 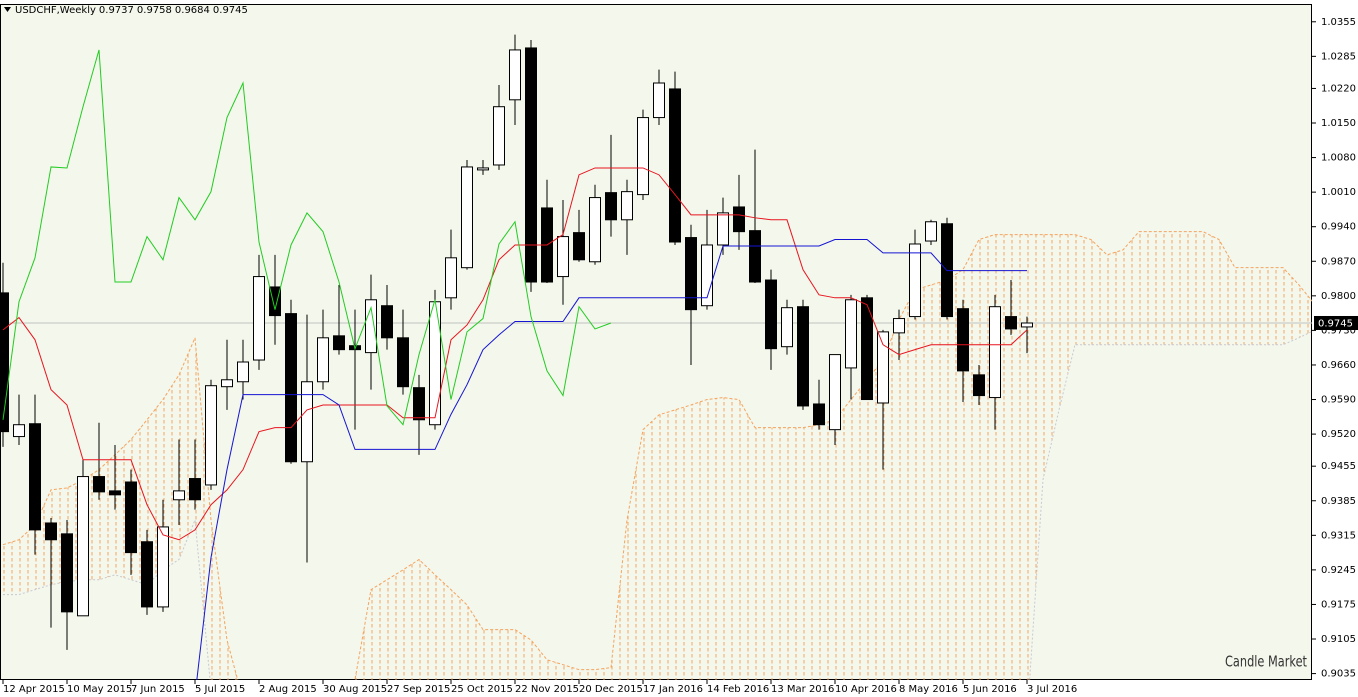 What do you see at coordinates (547, 689) in the screenshot?
I see `x-tick-label: 22 Nov 2015` at bounding box center [547, 689].